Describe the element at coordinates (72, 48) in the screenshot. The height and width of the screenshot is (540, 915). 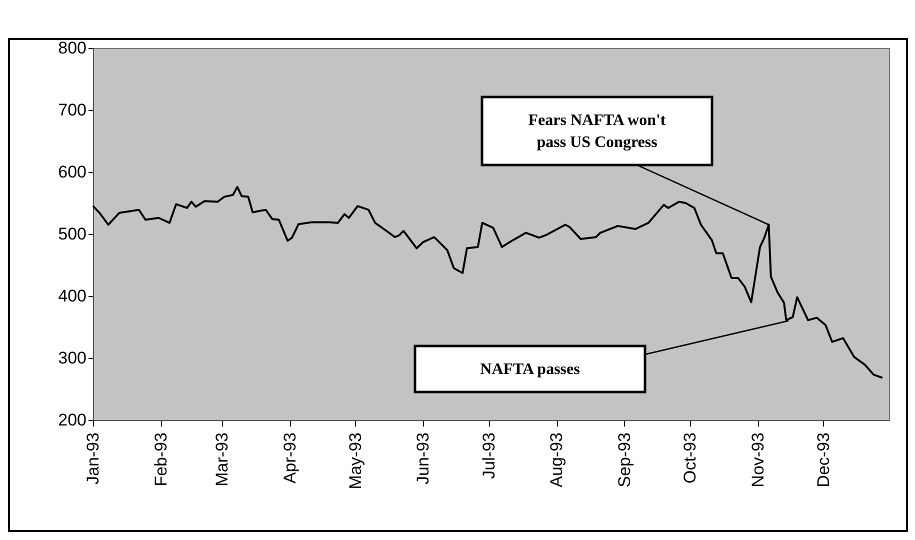
I see `y-tick-label: 800` at that location.